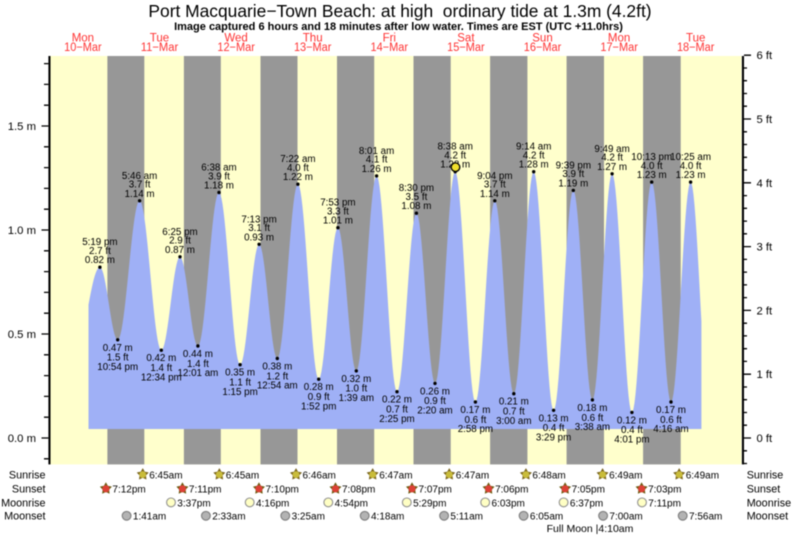 The height and width of the screenshot is (537, 793). Describe the element at coordinates (318, 406) in the screenshot. I see `svg-text: 1:52 pm` at that location.